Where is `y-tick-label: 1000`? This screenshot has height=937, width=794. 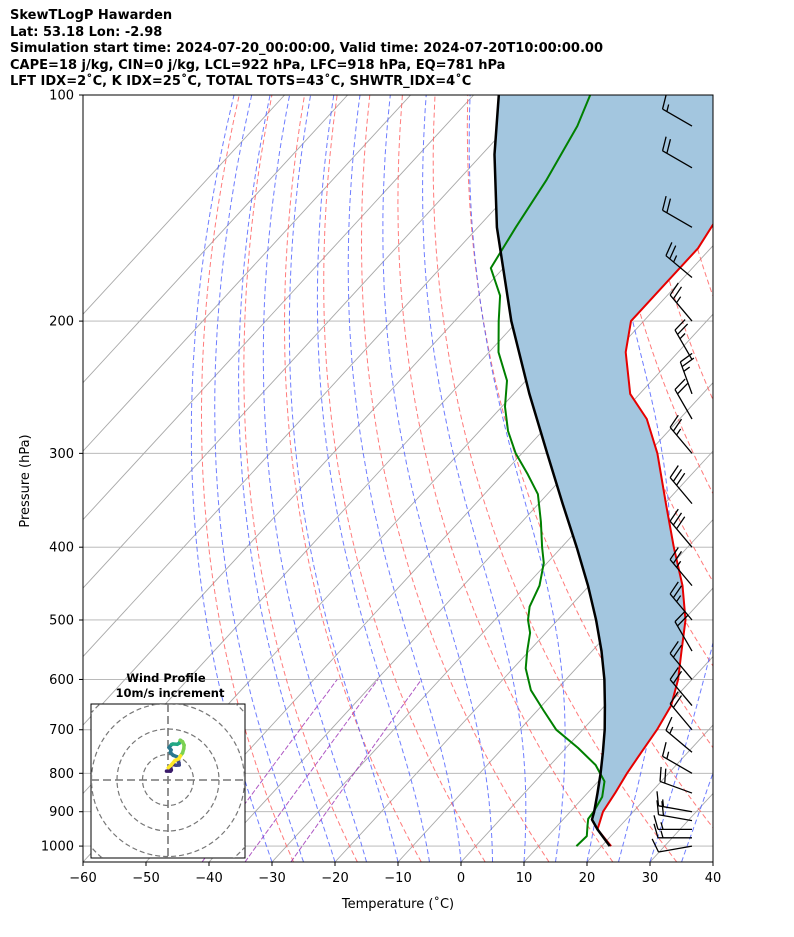
y-tick-label: 1000 is located at coordinates (57, 847).